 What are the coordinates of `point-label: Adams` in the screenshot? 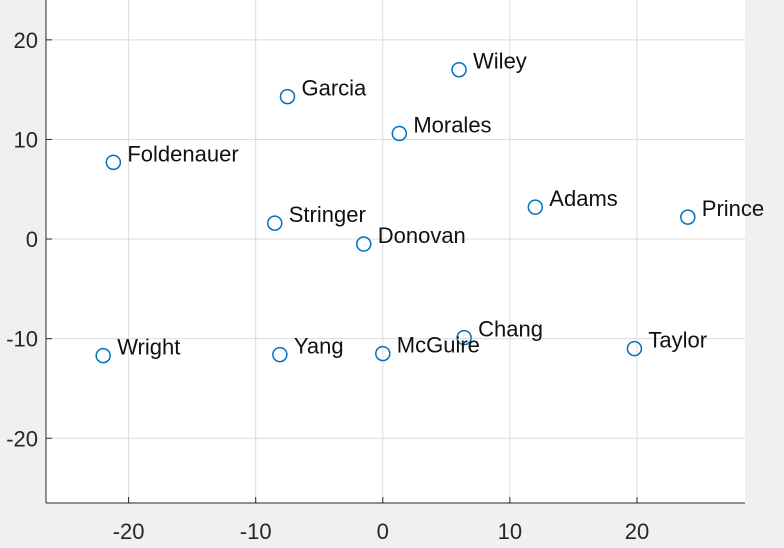 It's located at (583, 198).